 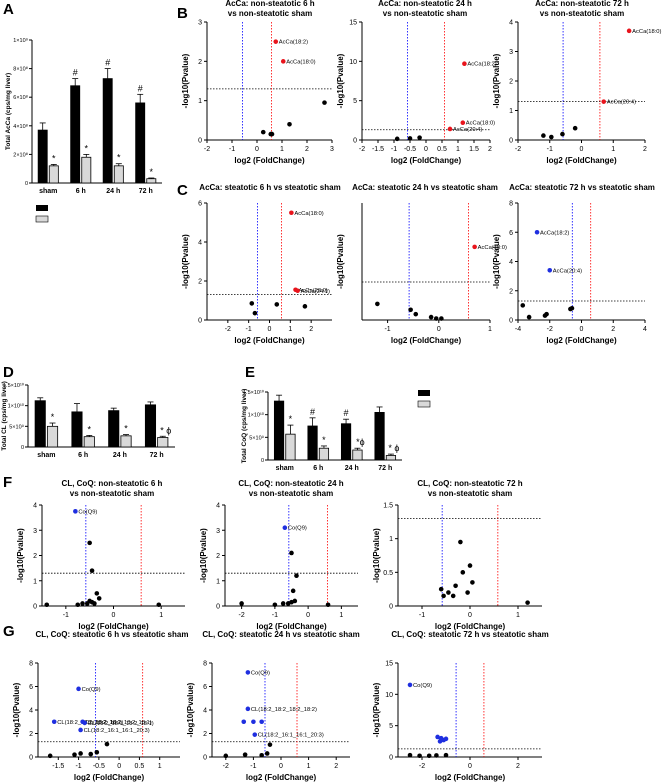 I want to click on x-tick-label: -4, so click(x=518, y=329).